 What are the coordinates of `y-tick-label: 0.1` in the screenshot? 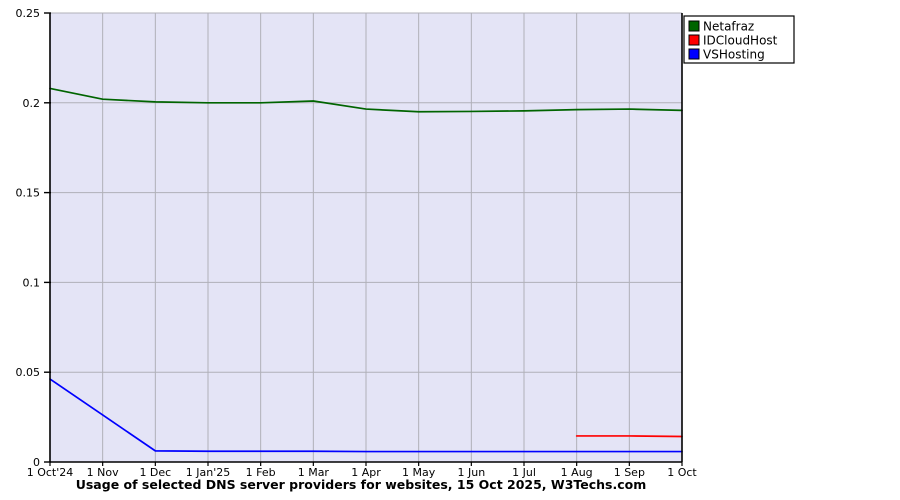 It's located at (32, 282).